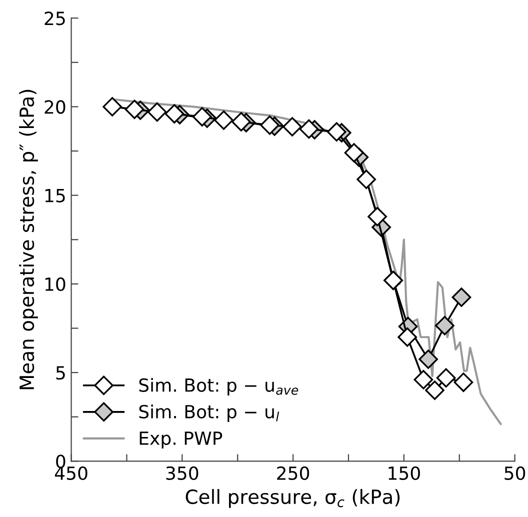 Image resolution: width=528 pixels, height=517 pixels. Describe the element at coordinates (218, 387) in the screenshot. I see `legend-label: Sim. Bot: p − u$_{ave}$` at that location.